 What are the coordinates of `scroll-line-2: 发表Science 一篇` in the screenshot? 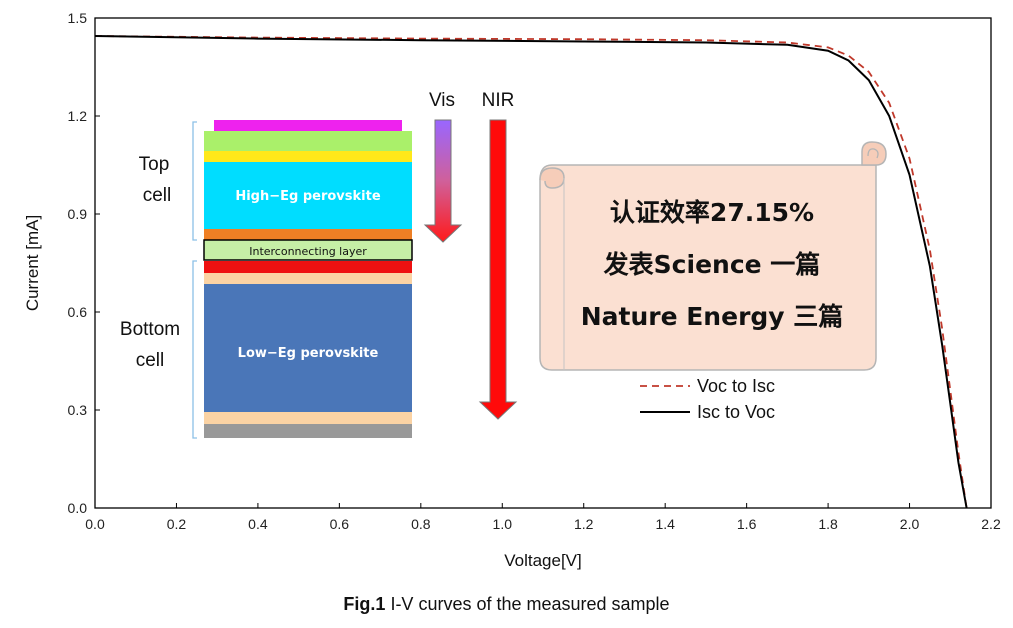 It's located at (712, 264).